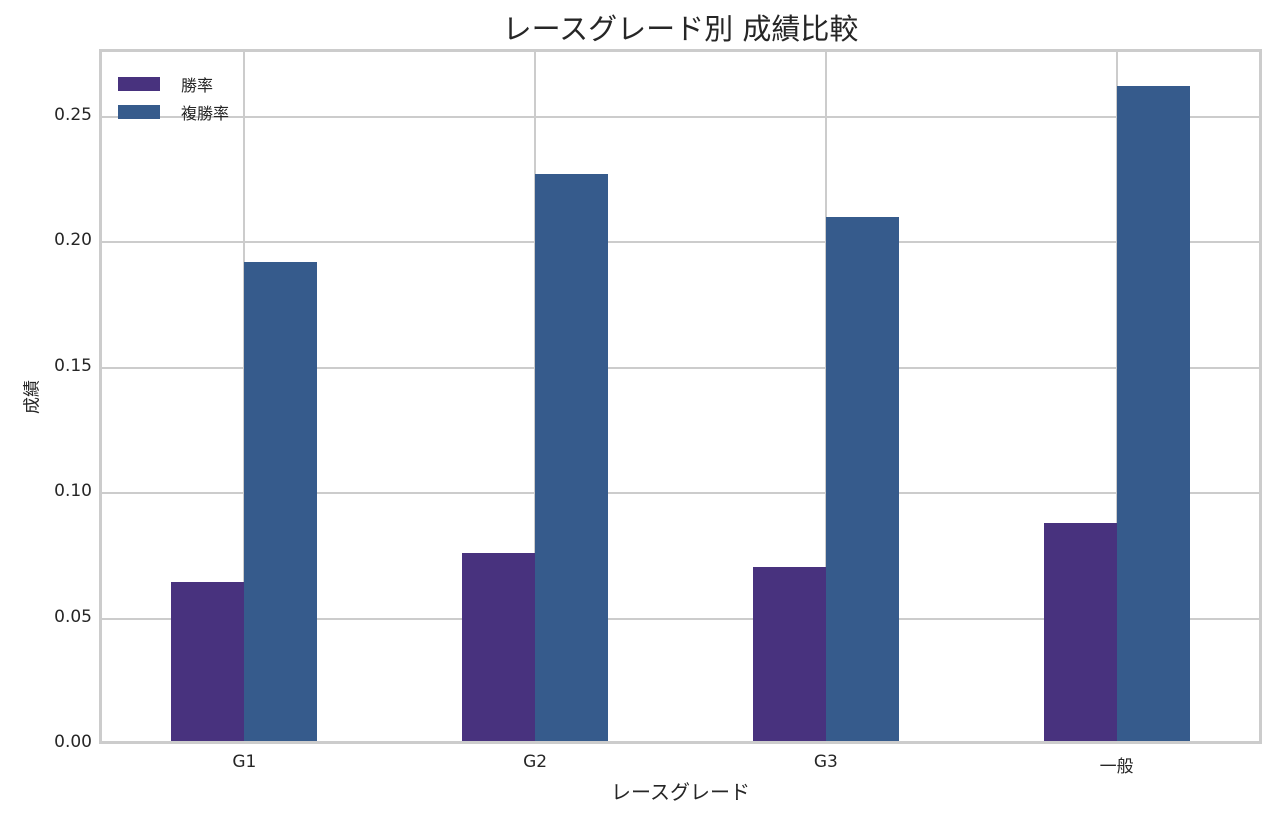  What do you see at coordinates (535, 762) in the screenshot?
I see `x-tick-label: G2` at bounding box center [535, 762].